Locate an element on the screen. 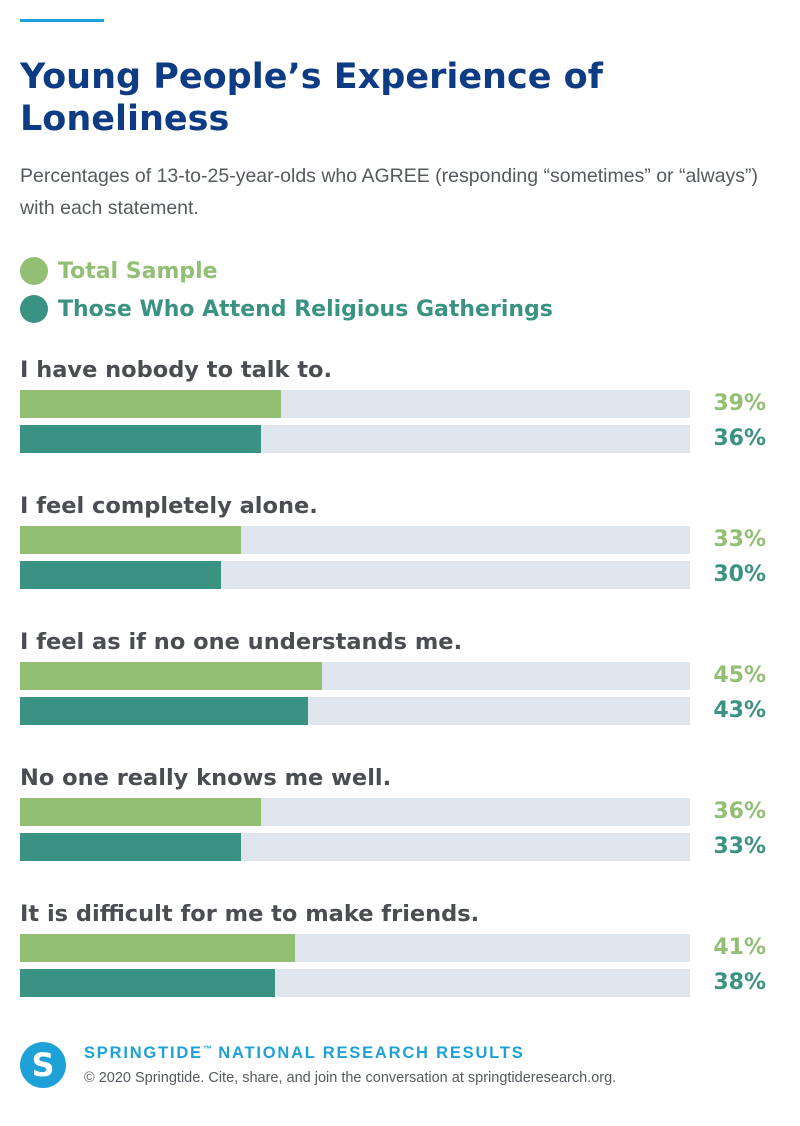  value-label-religious: 36% is located at coordinates (739, 438).